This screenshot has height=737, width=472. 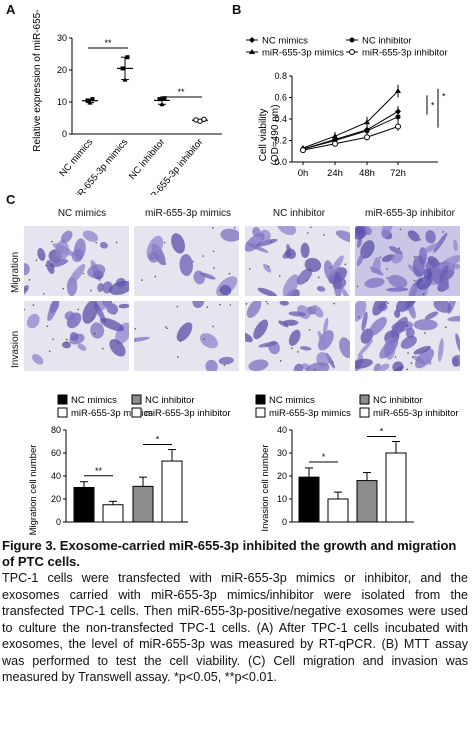 What do you see at coordinates (263, 135) in the screenshot?
I see `panel-b-ylabel-line1: Cell viability` at bounding box center [263, 135].